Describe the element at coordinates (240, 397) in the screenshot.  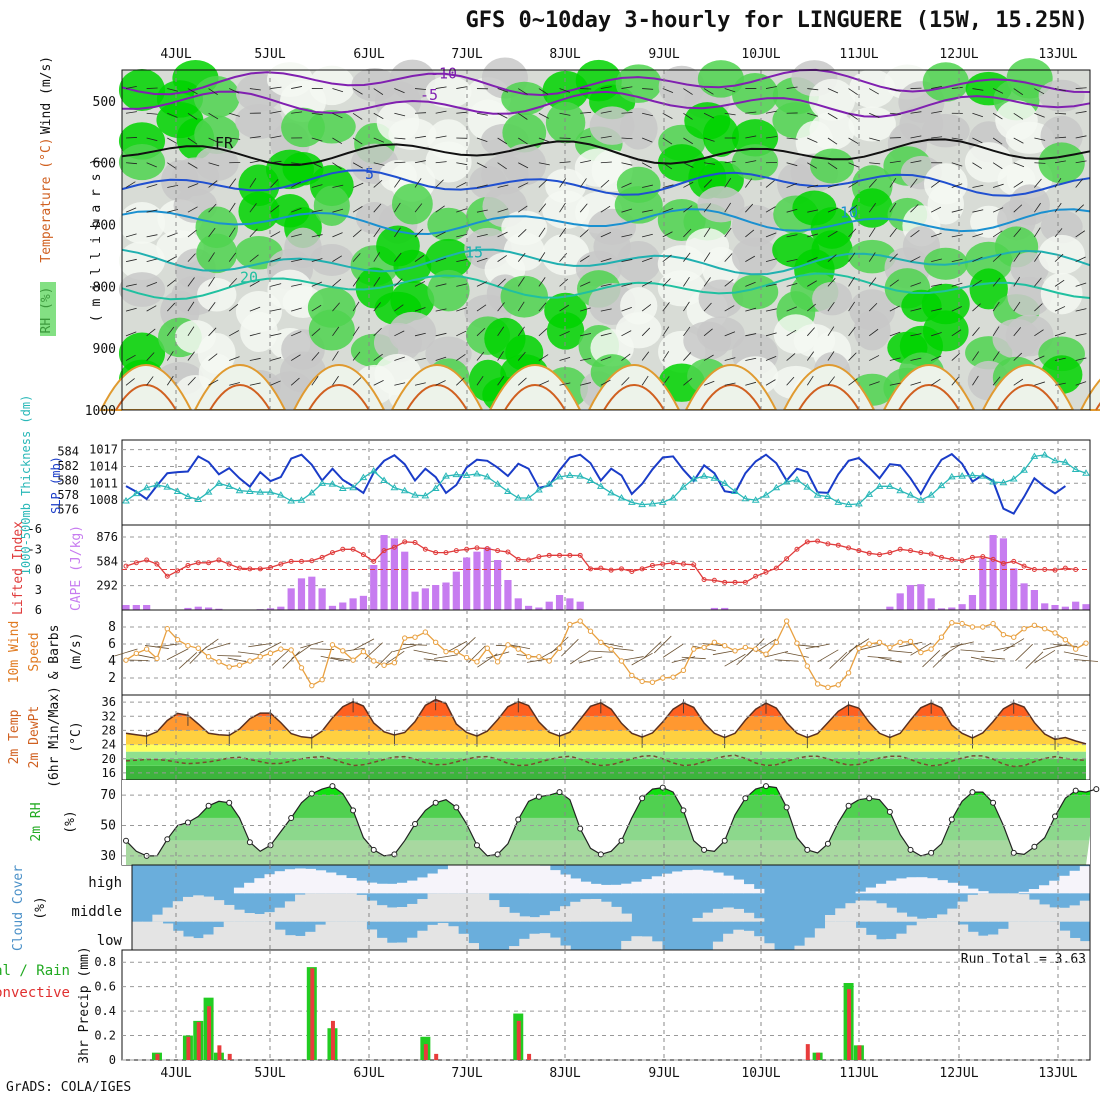
I see `warm-layer-inner` at that location.